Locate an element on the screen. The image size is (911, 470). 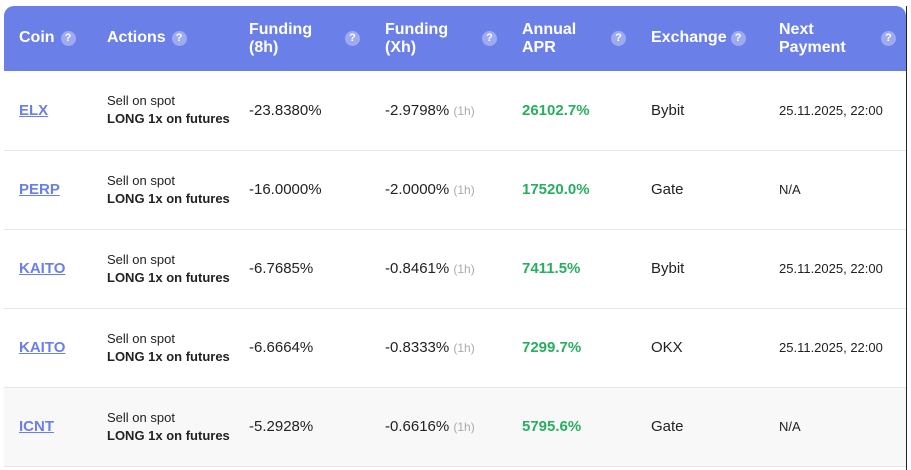
funding-8h-cell: -16.0000% is located at coordinates (285, 189).